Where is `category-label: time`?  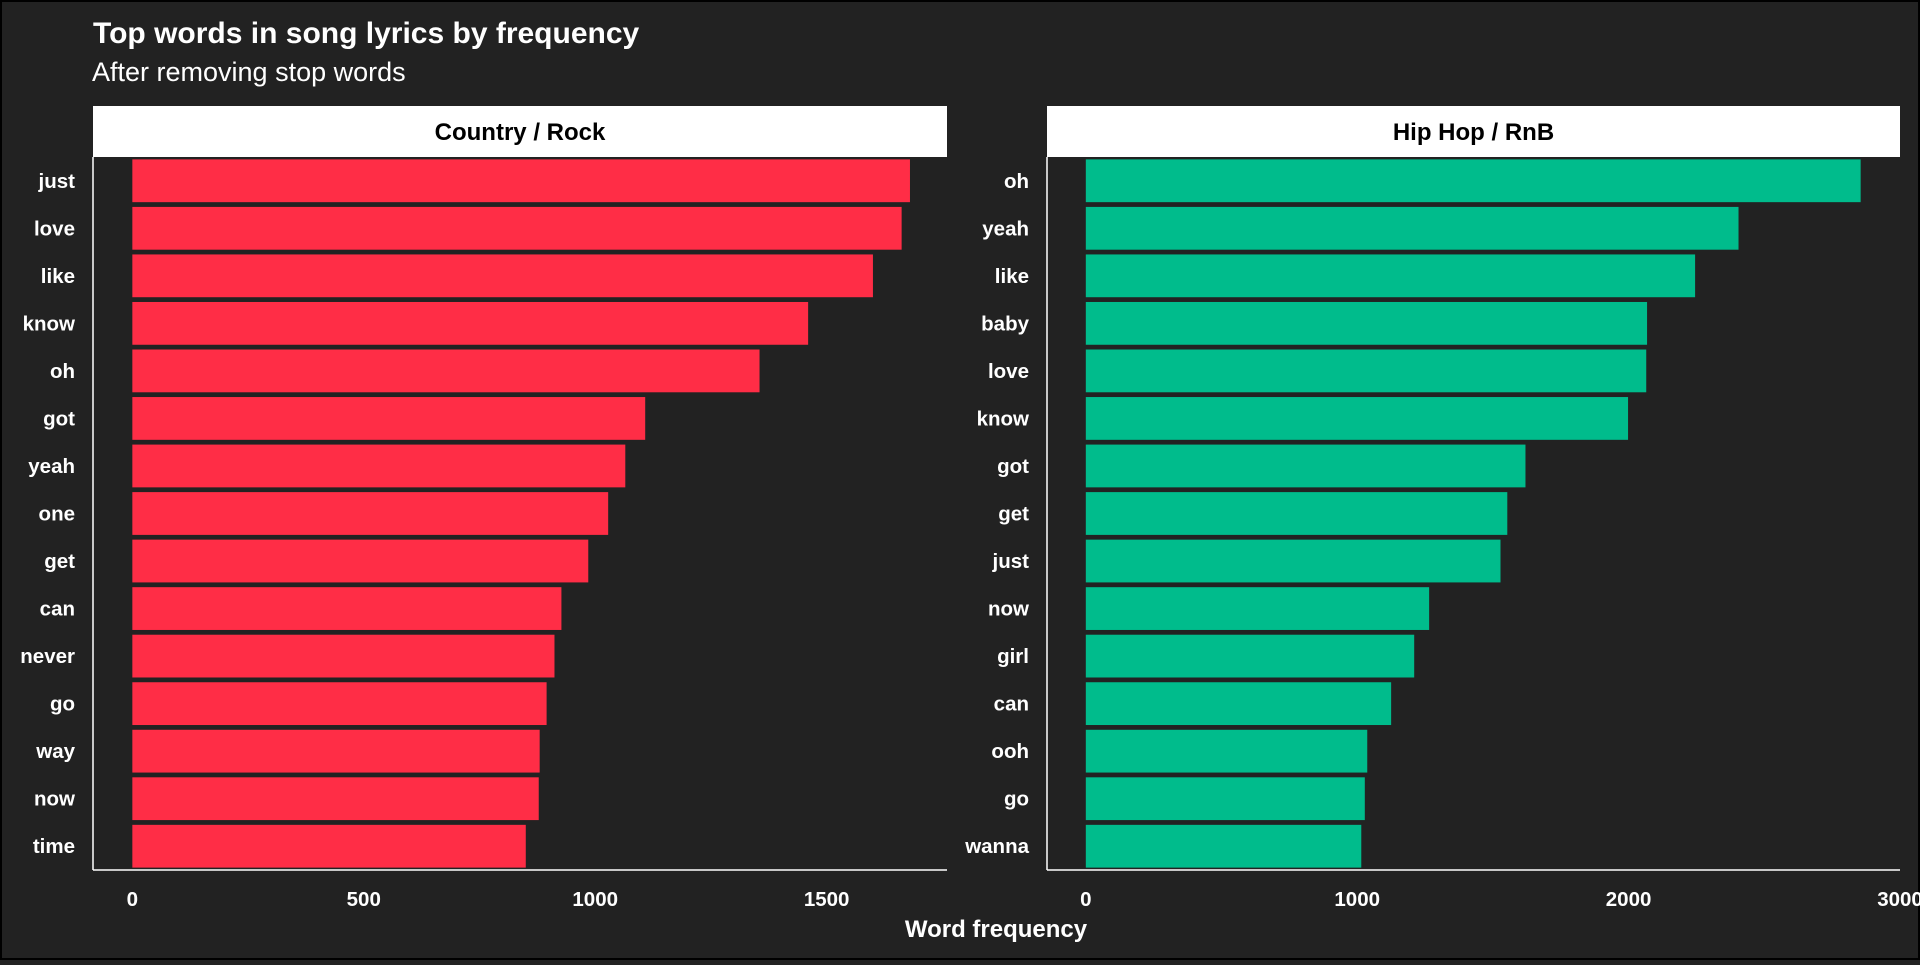
category-label: time is located at coordinates (54, 846).